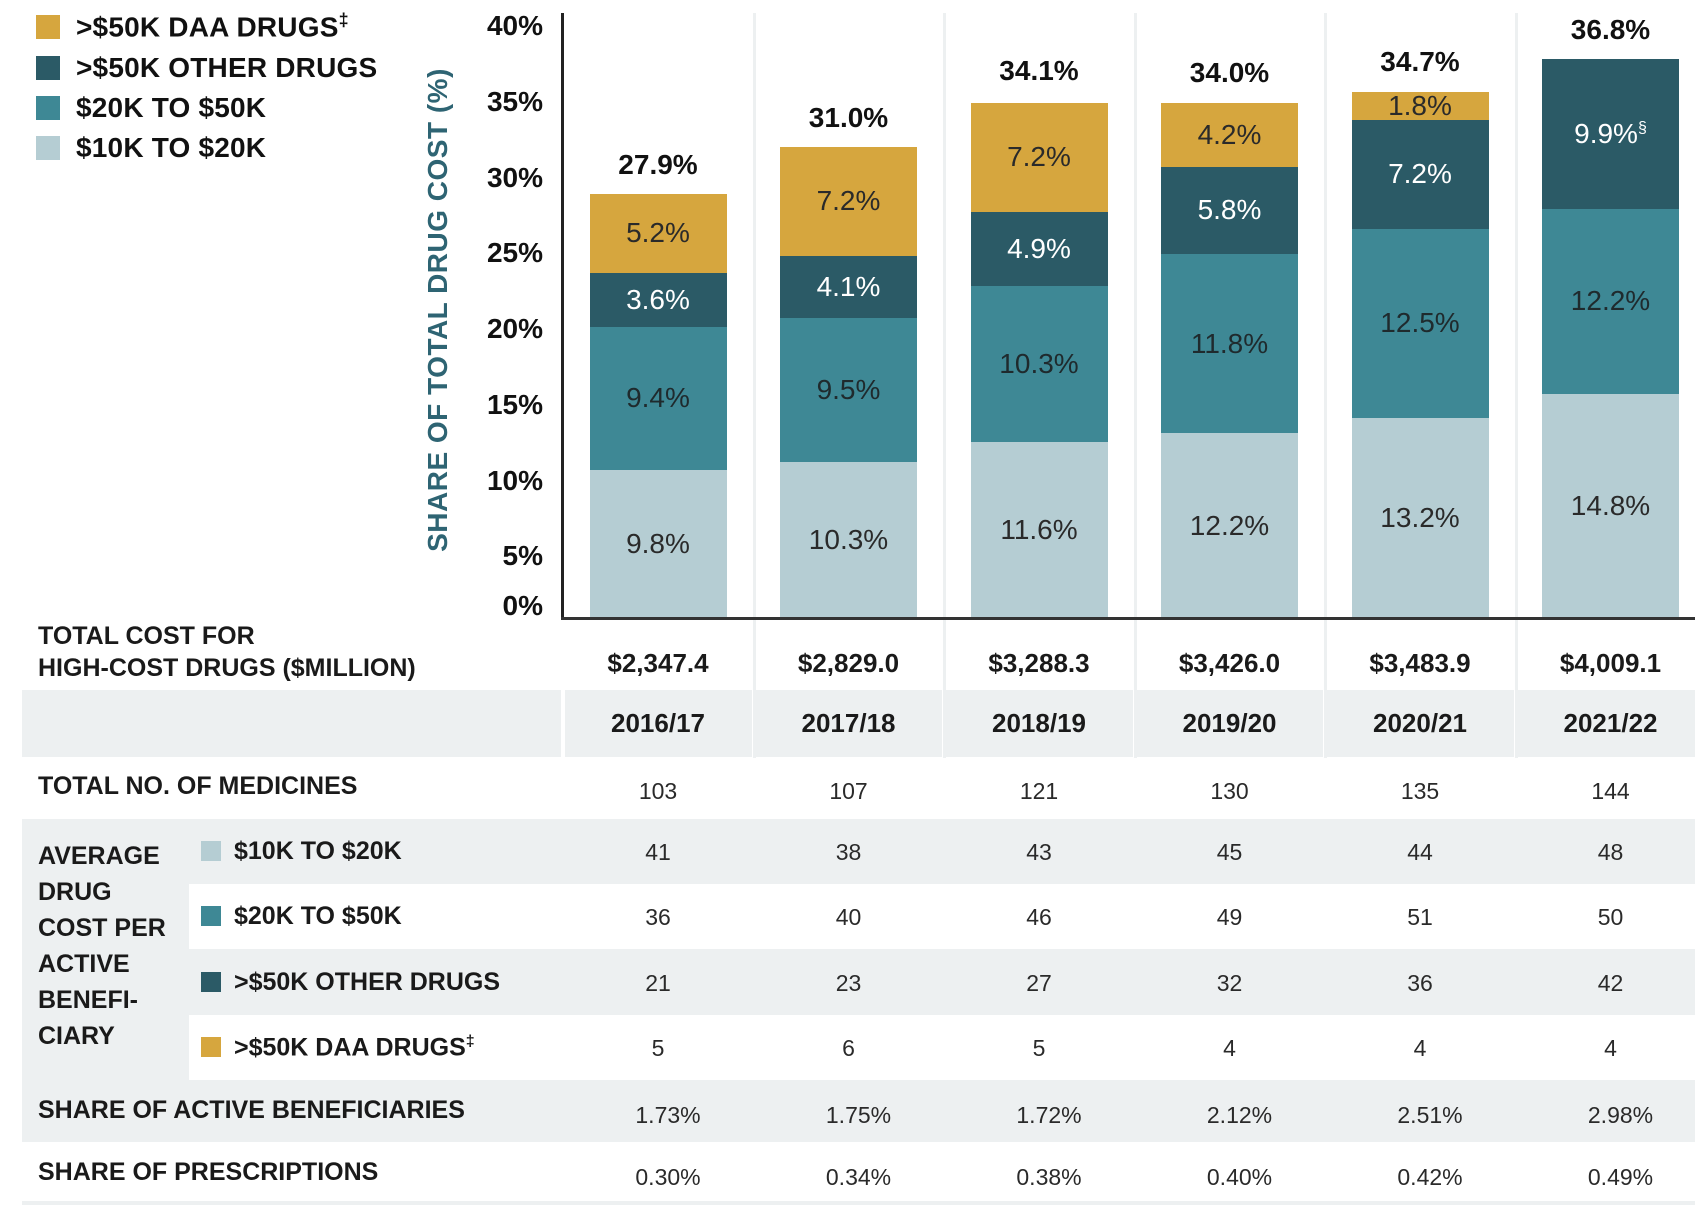  What do you see at coordinates (1420, 663) in the screenshot?
I see `total-cost-value: $3,483.9` at bounding box center [1420, 663].